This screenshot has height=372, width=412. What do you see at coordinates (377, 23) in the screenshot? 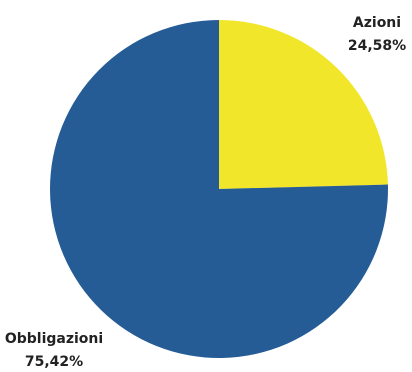
I see `slice-label-azioni: Azioni` at bounding box center [377, 23].